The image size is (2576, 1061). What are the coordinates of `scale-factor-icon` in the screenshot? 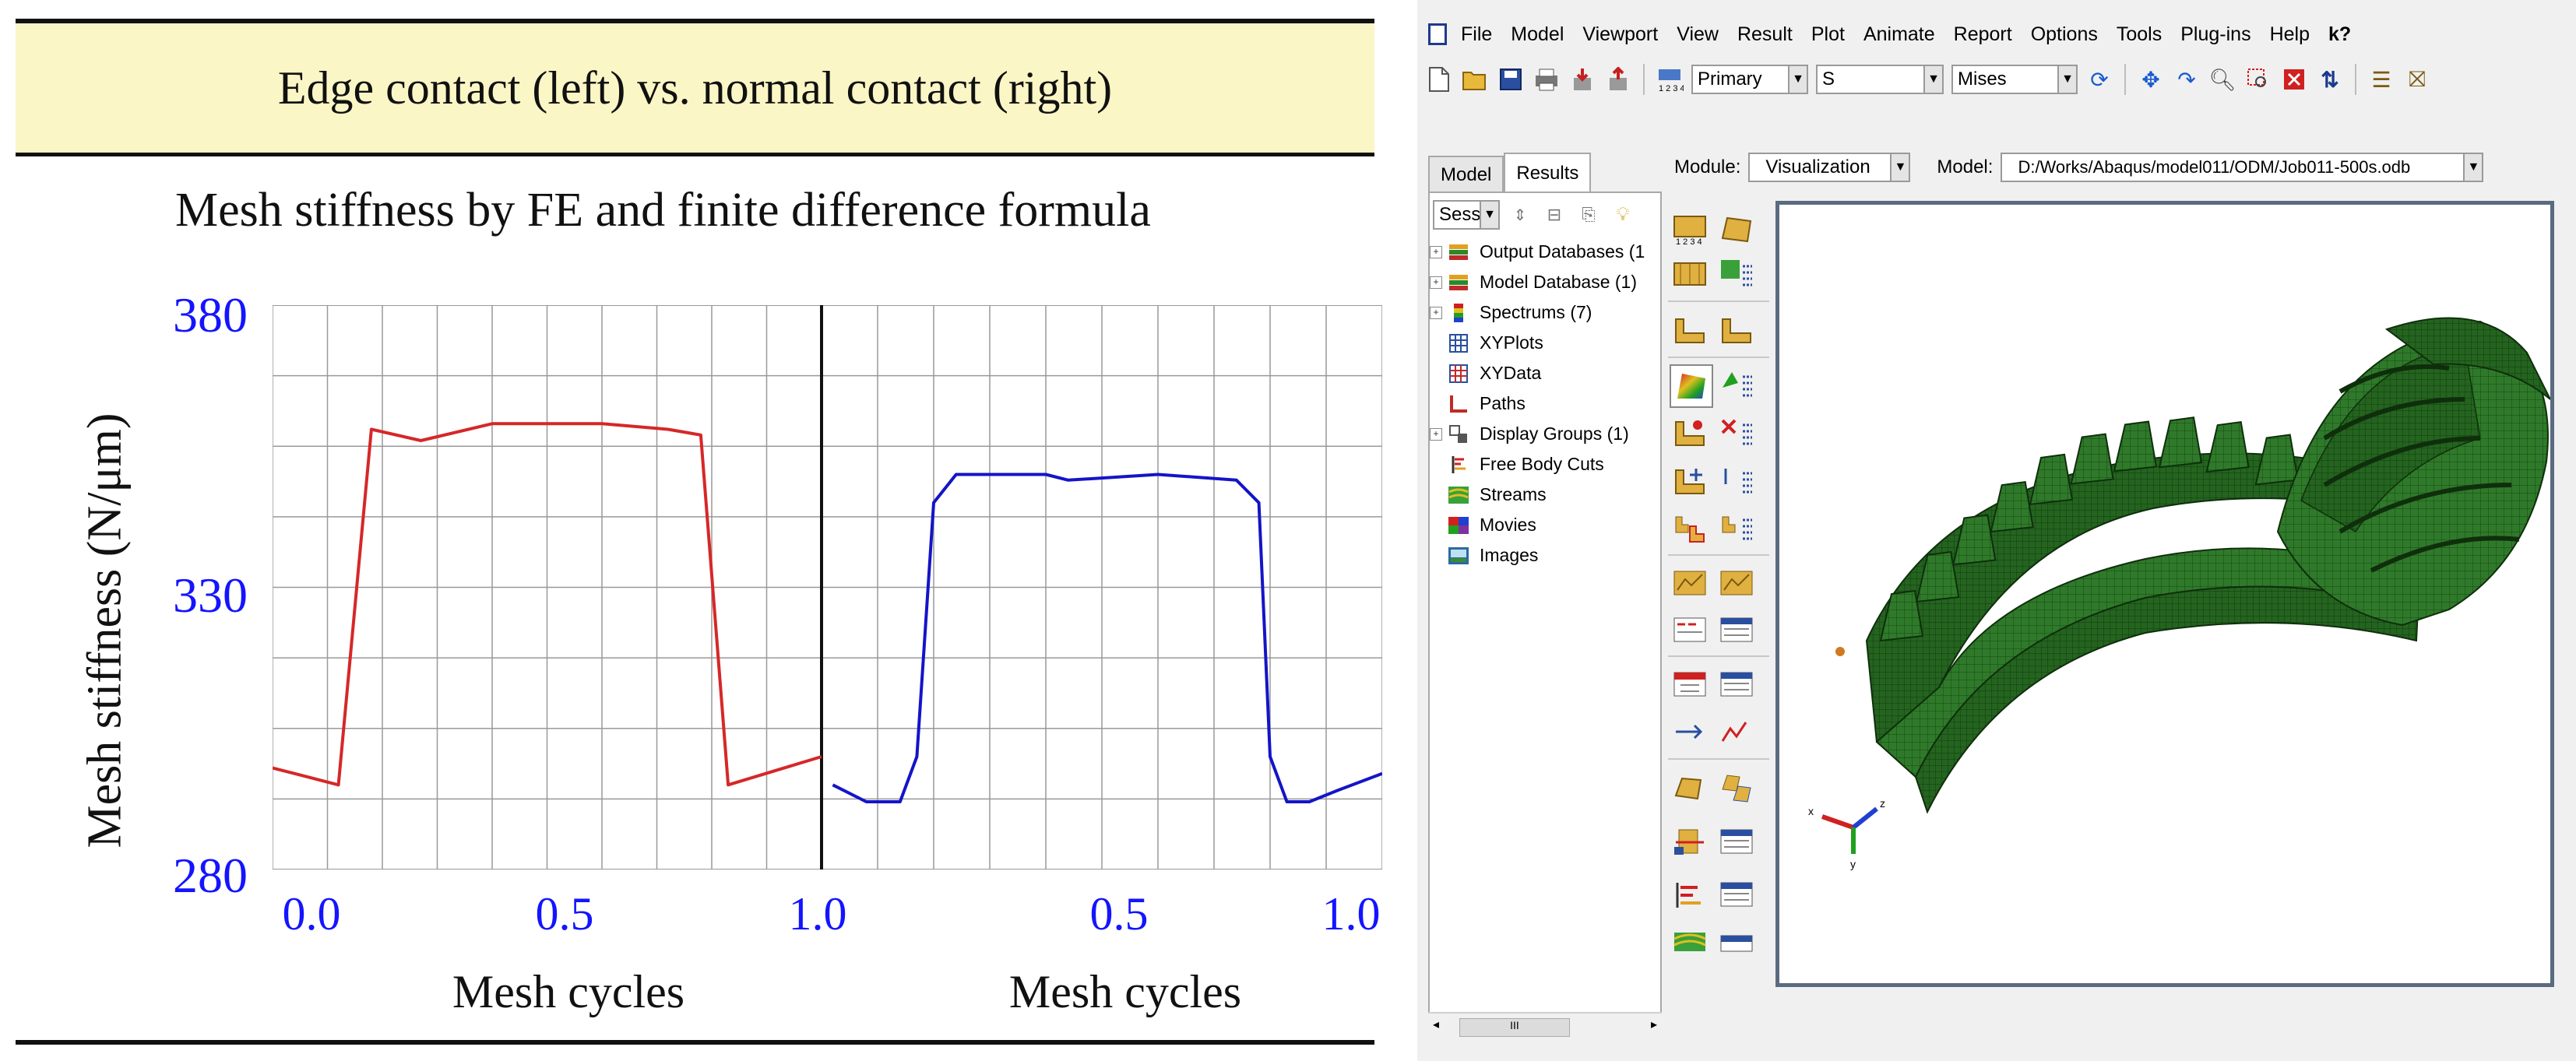 It's located at (1736, 584).